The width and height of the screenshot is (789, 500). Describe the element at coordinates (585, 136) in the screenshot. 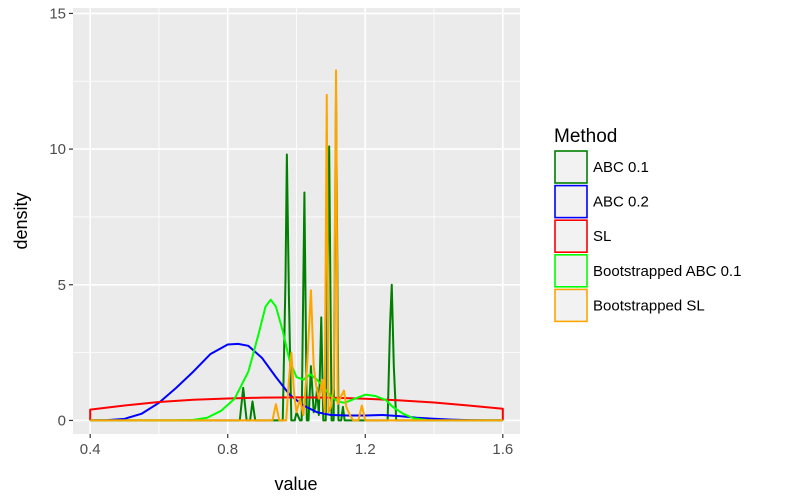

I see `legend-title: Method` at that location.